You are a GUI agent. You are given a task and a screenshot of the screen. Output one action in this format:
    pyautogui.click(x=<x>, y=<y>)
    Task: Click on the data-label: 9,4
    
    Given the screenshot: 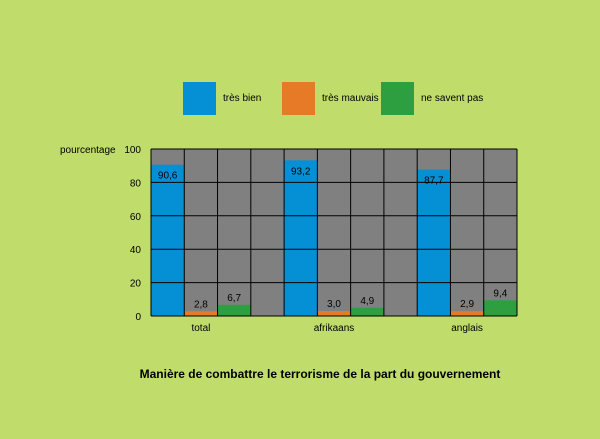 What is the action you would take?
    pyautogui.click(x=500, y=293)
    